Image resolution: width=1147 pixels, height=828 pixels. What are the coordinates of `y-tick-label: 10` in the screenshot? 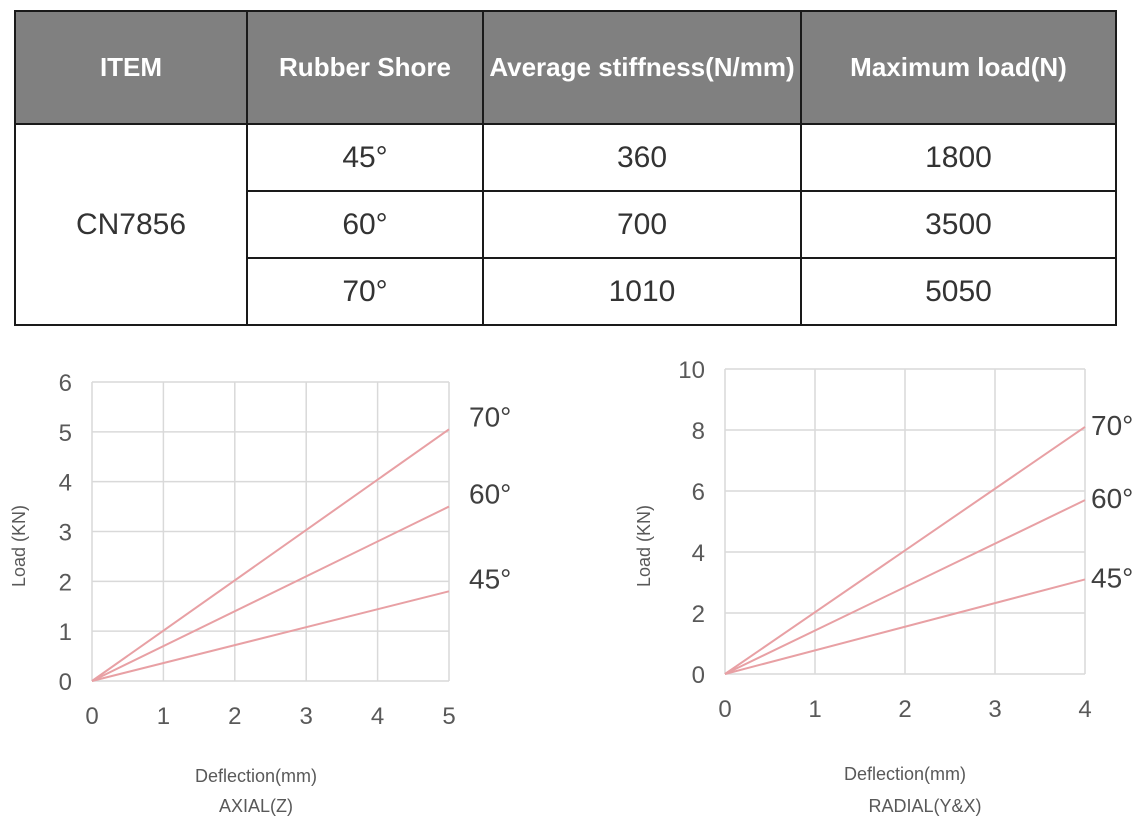 It's located at (691, 370).